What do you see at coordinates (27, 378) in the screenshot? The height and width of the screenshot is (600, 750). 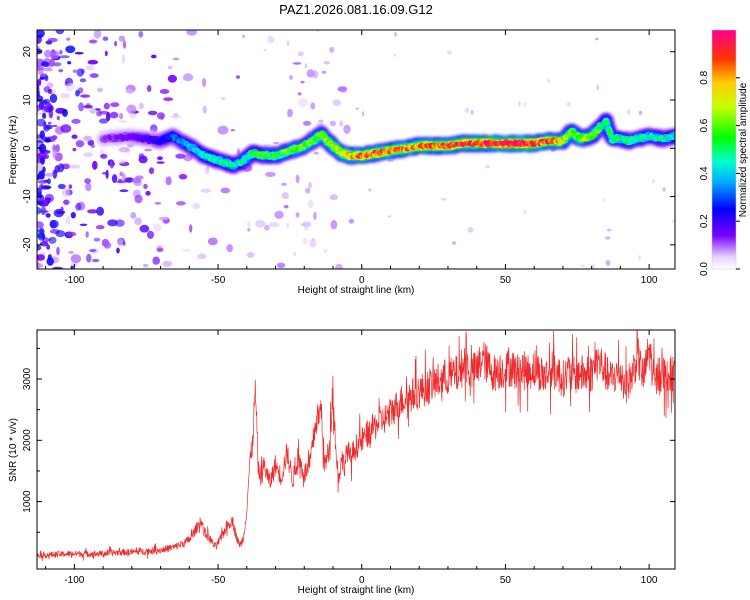 I see `y-tick-label: 3000` at bounding box center [27, 378].